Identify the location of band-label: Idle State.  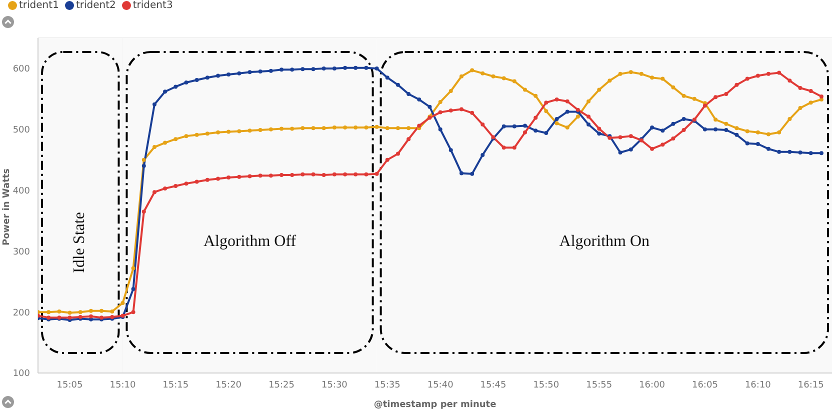
(79, 242).